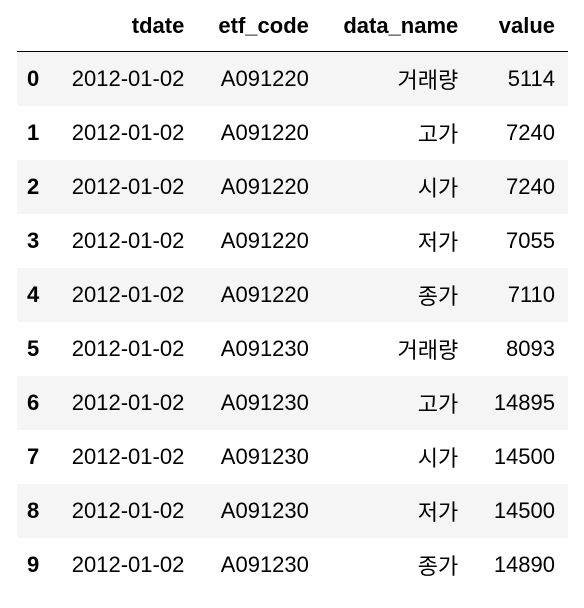 The width and height of the screenshot is (584, 608). What do you see at coordinates (524, 564) in the screenshot?
I see `cell-value: 14890` at bounding box center [524, 564].